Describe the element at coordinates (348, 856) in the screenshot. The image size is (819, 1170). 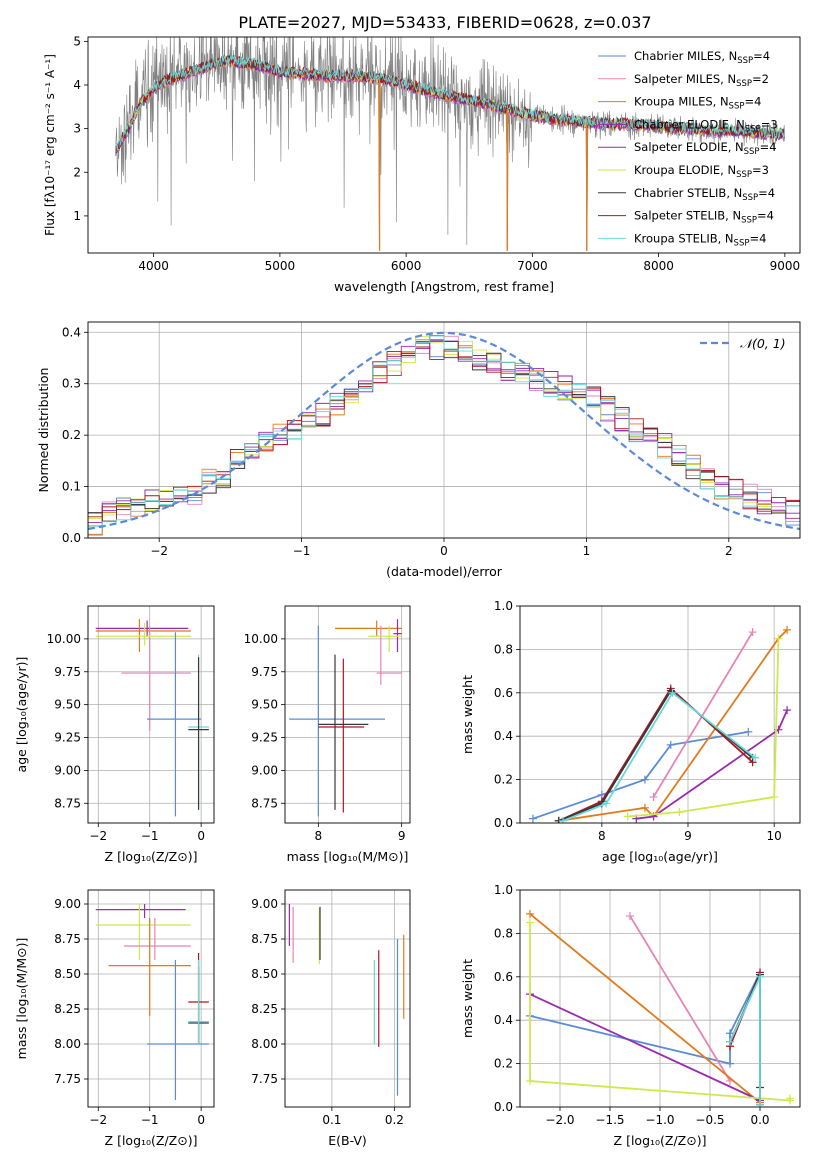
I see `x-axis-label: mass [log₁₀(M/M⊙)]` at that location.